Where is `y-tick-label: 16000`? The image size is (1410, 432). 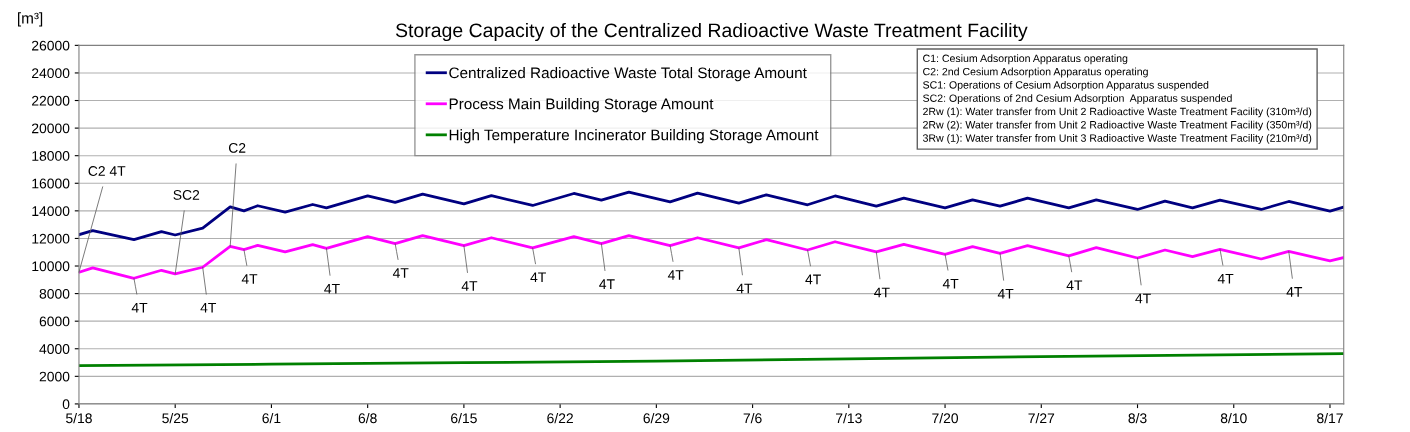 y-tick-label: 16000 is located at coordinates (51, 183).